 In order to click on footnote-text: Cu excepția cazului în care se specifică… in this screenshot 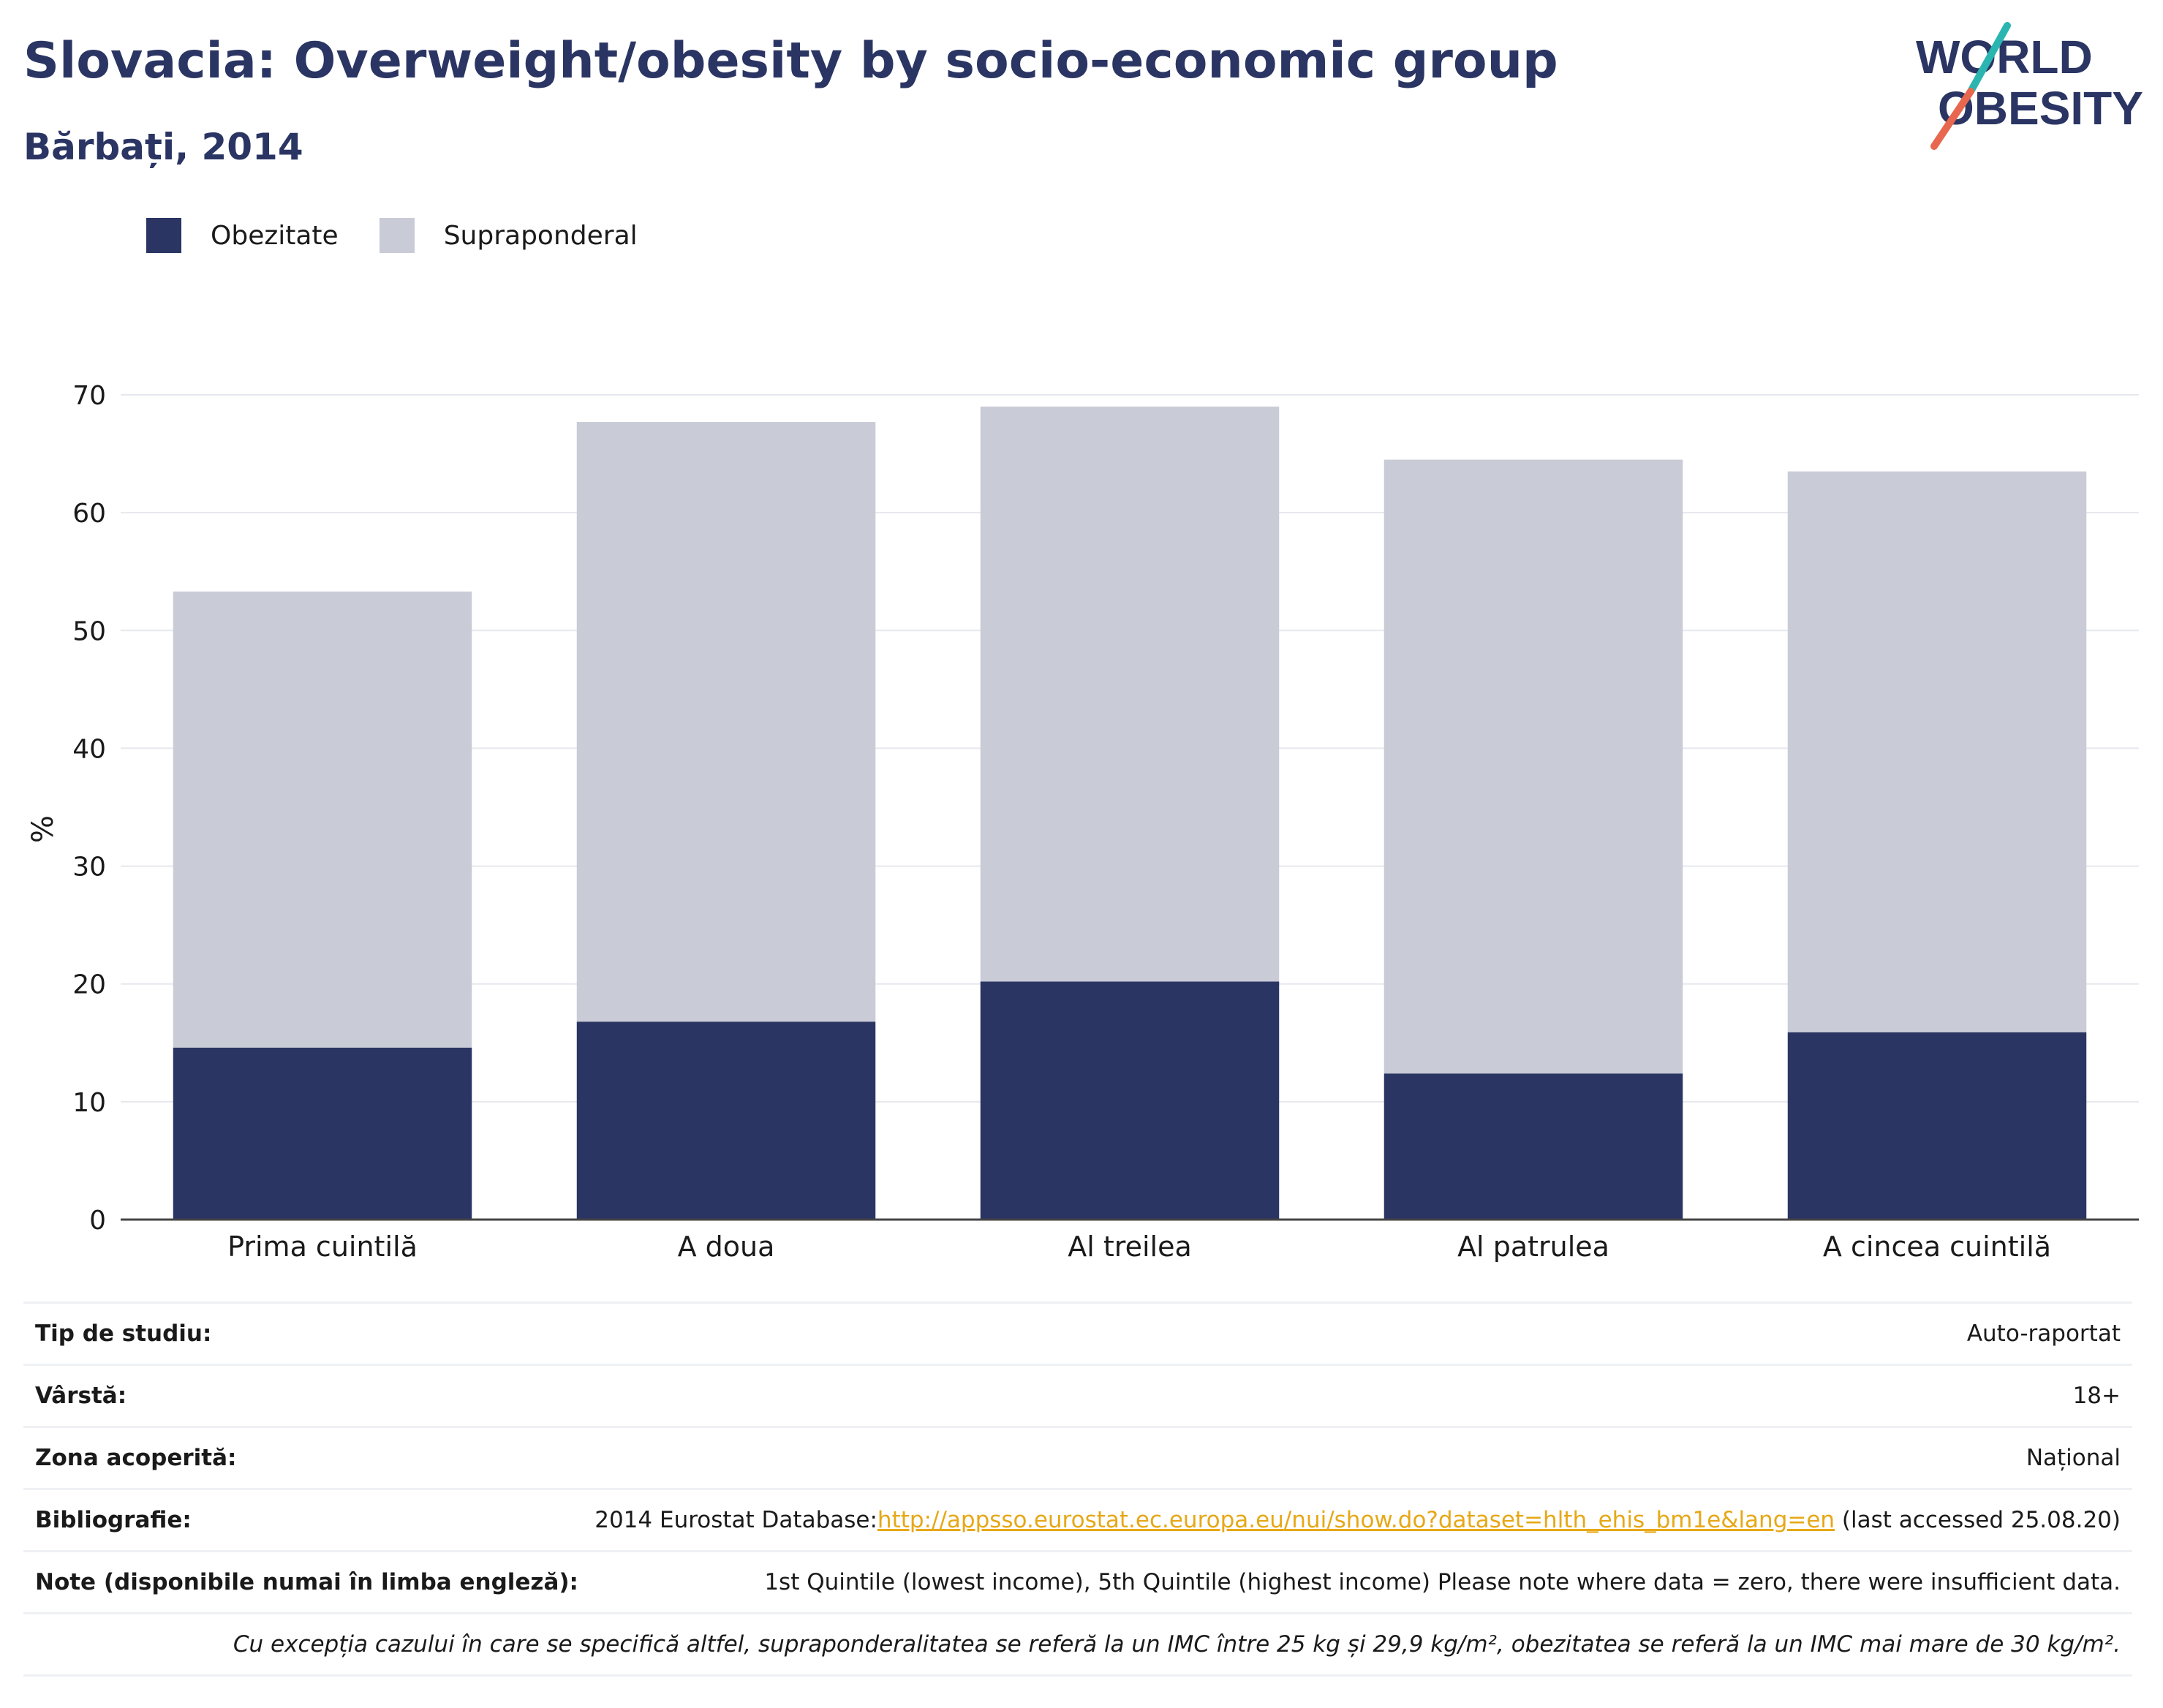, I will do `click(1177, 1644)`.